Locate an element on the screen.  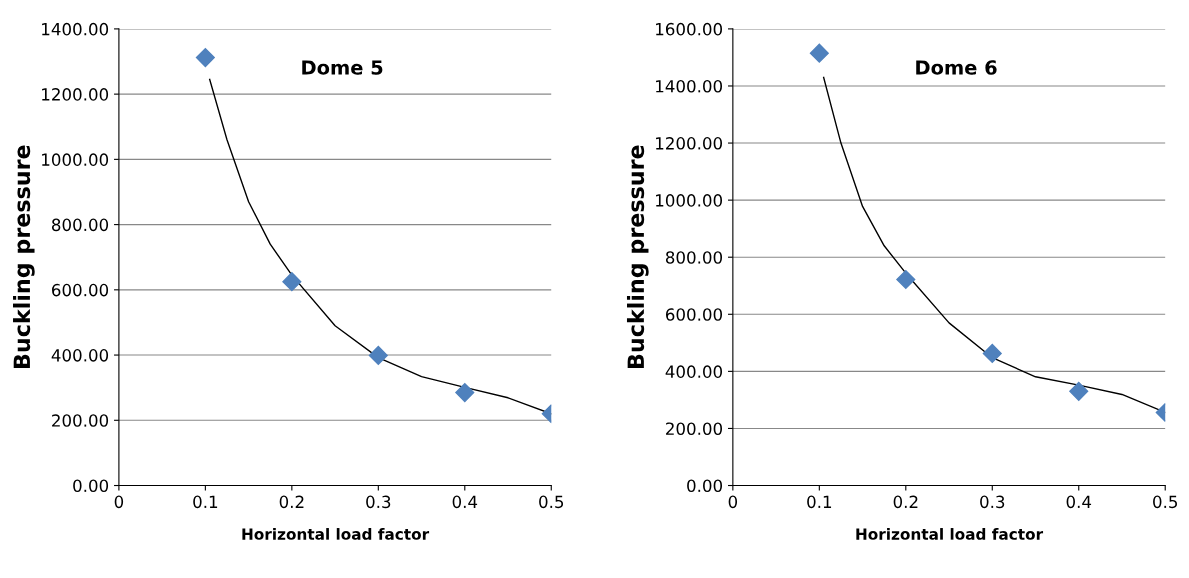
text: Dome 5 is located at coordinates (342, 67).